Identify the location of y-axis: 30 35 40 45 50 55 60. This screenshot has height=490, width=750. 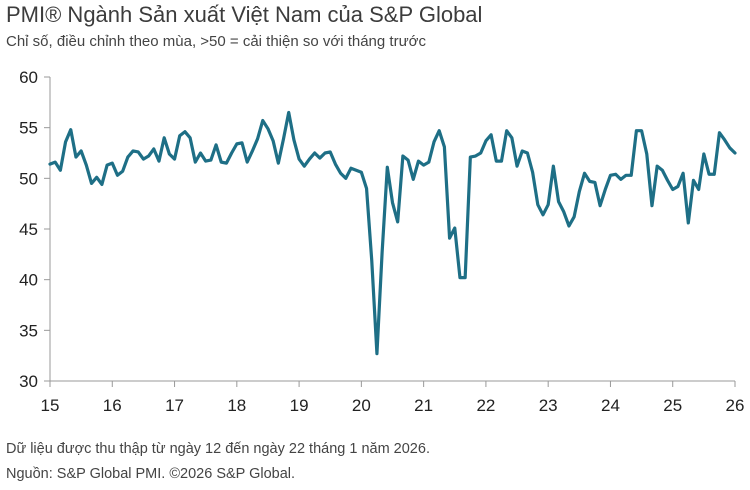
(35, 229).